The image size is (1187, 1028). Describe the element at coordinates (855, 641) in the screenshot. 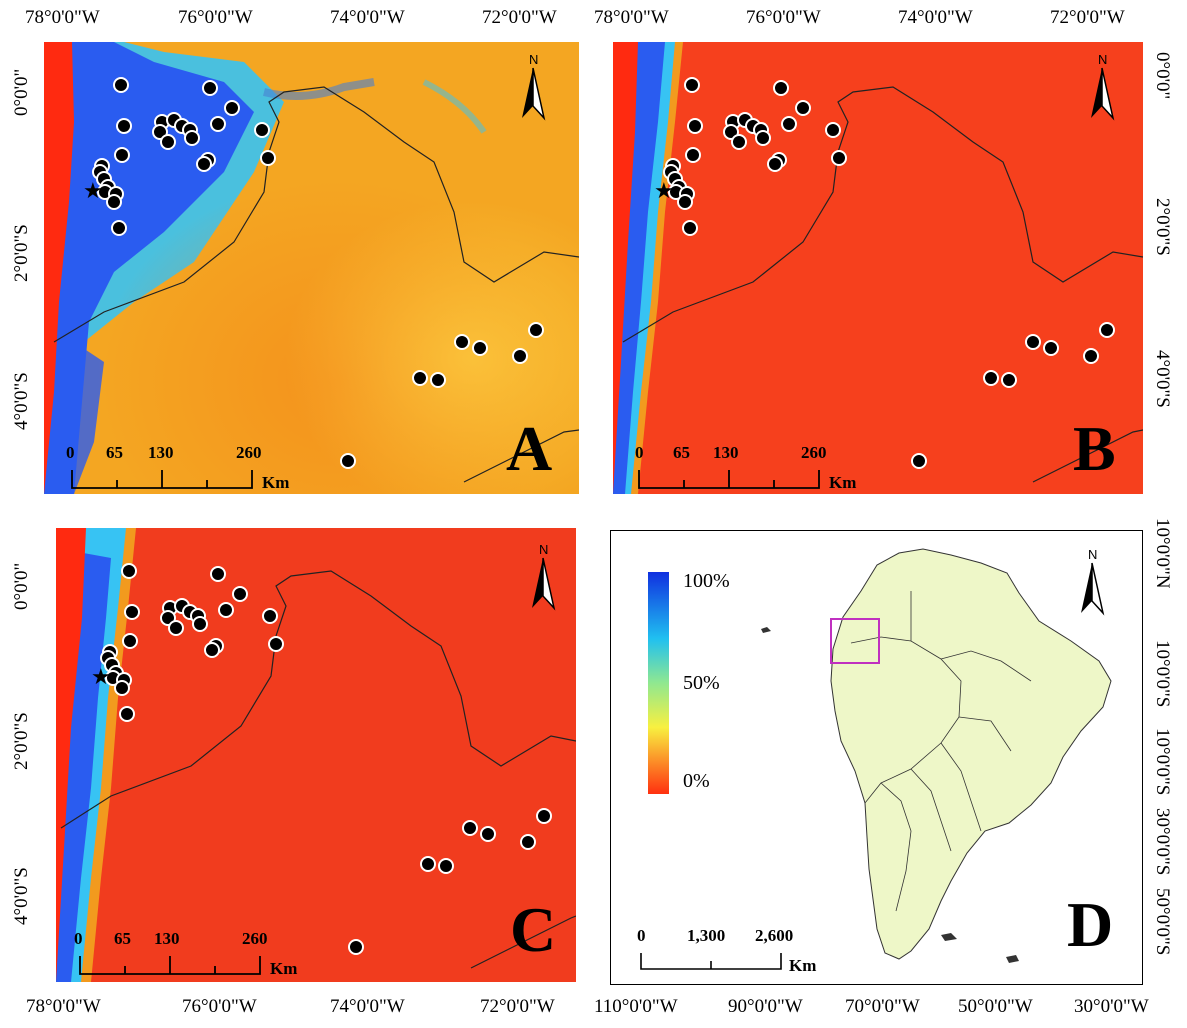

I see `study-area-box` at that location.